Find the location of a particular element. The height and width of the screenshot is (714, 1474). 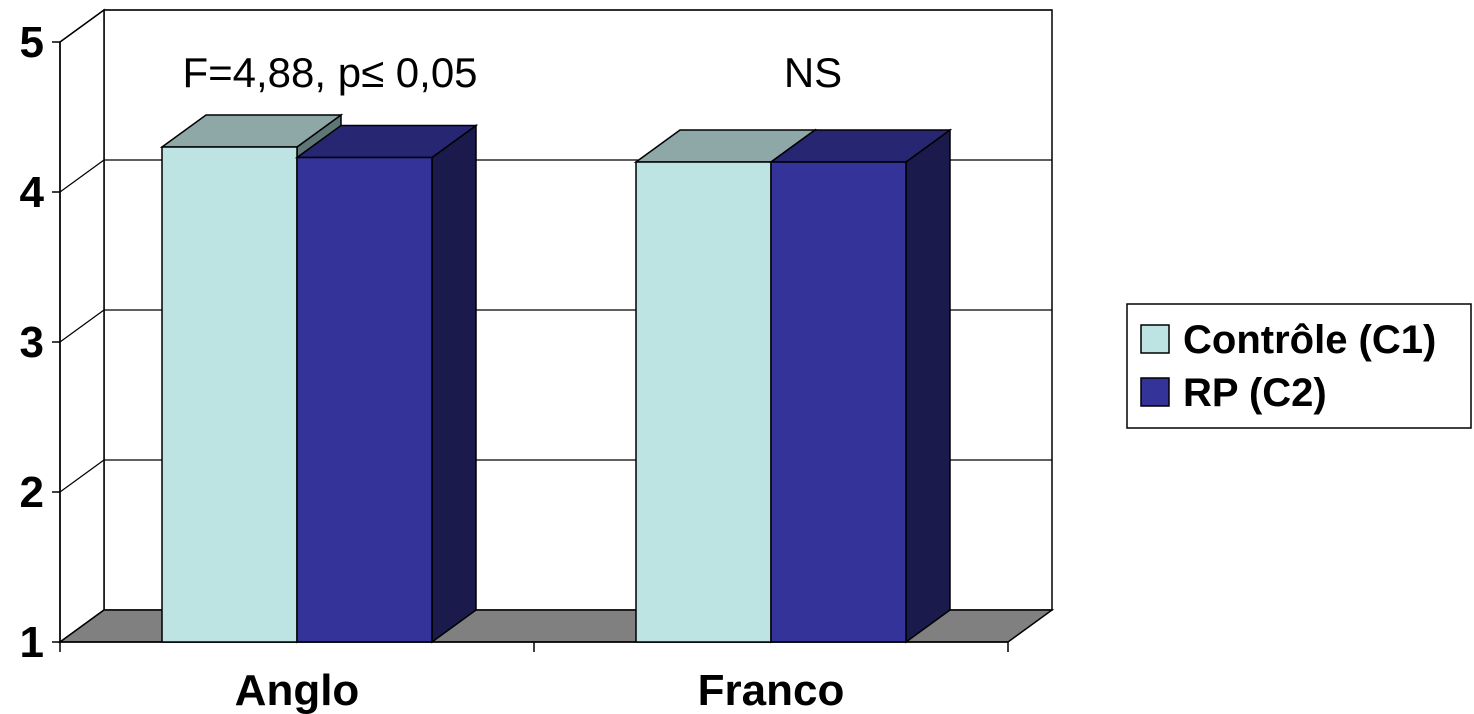

legend-swatch-control is located at coordinates (1155, 339).